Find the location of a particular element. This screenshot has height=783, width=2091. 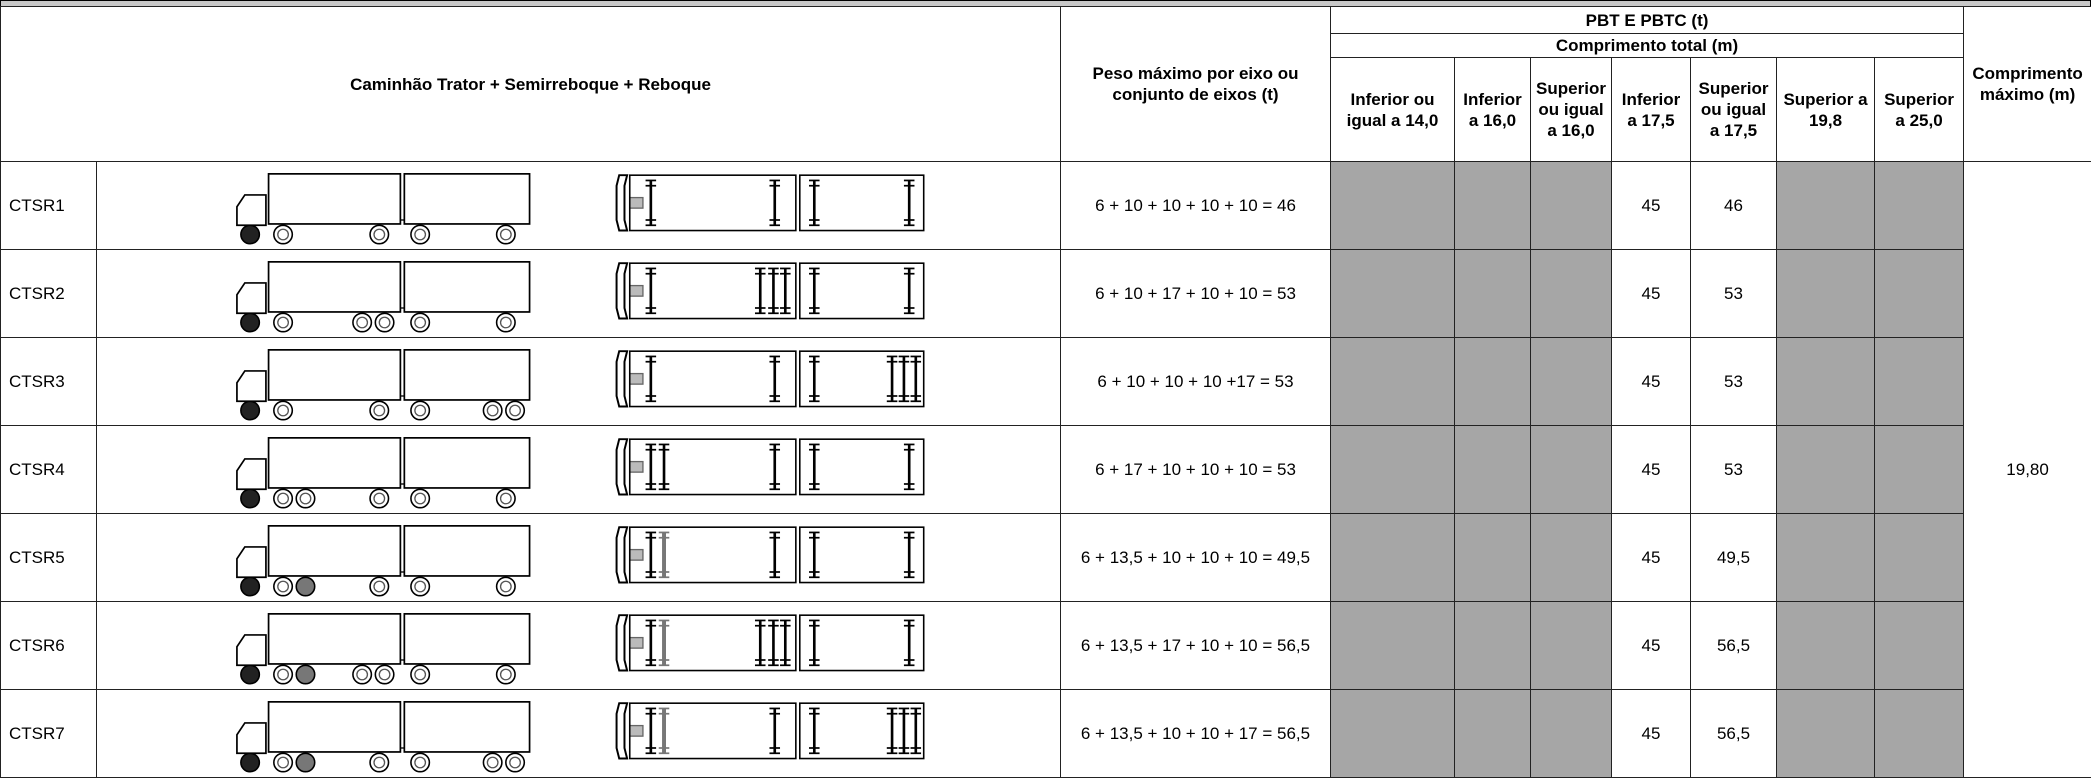

length-column-header: Superior a 25,0 is located at coordinates (1919, 109).